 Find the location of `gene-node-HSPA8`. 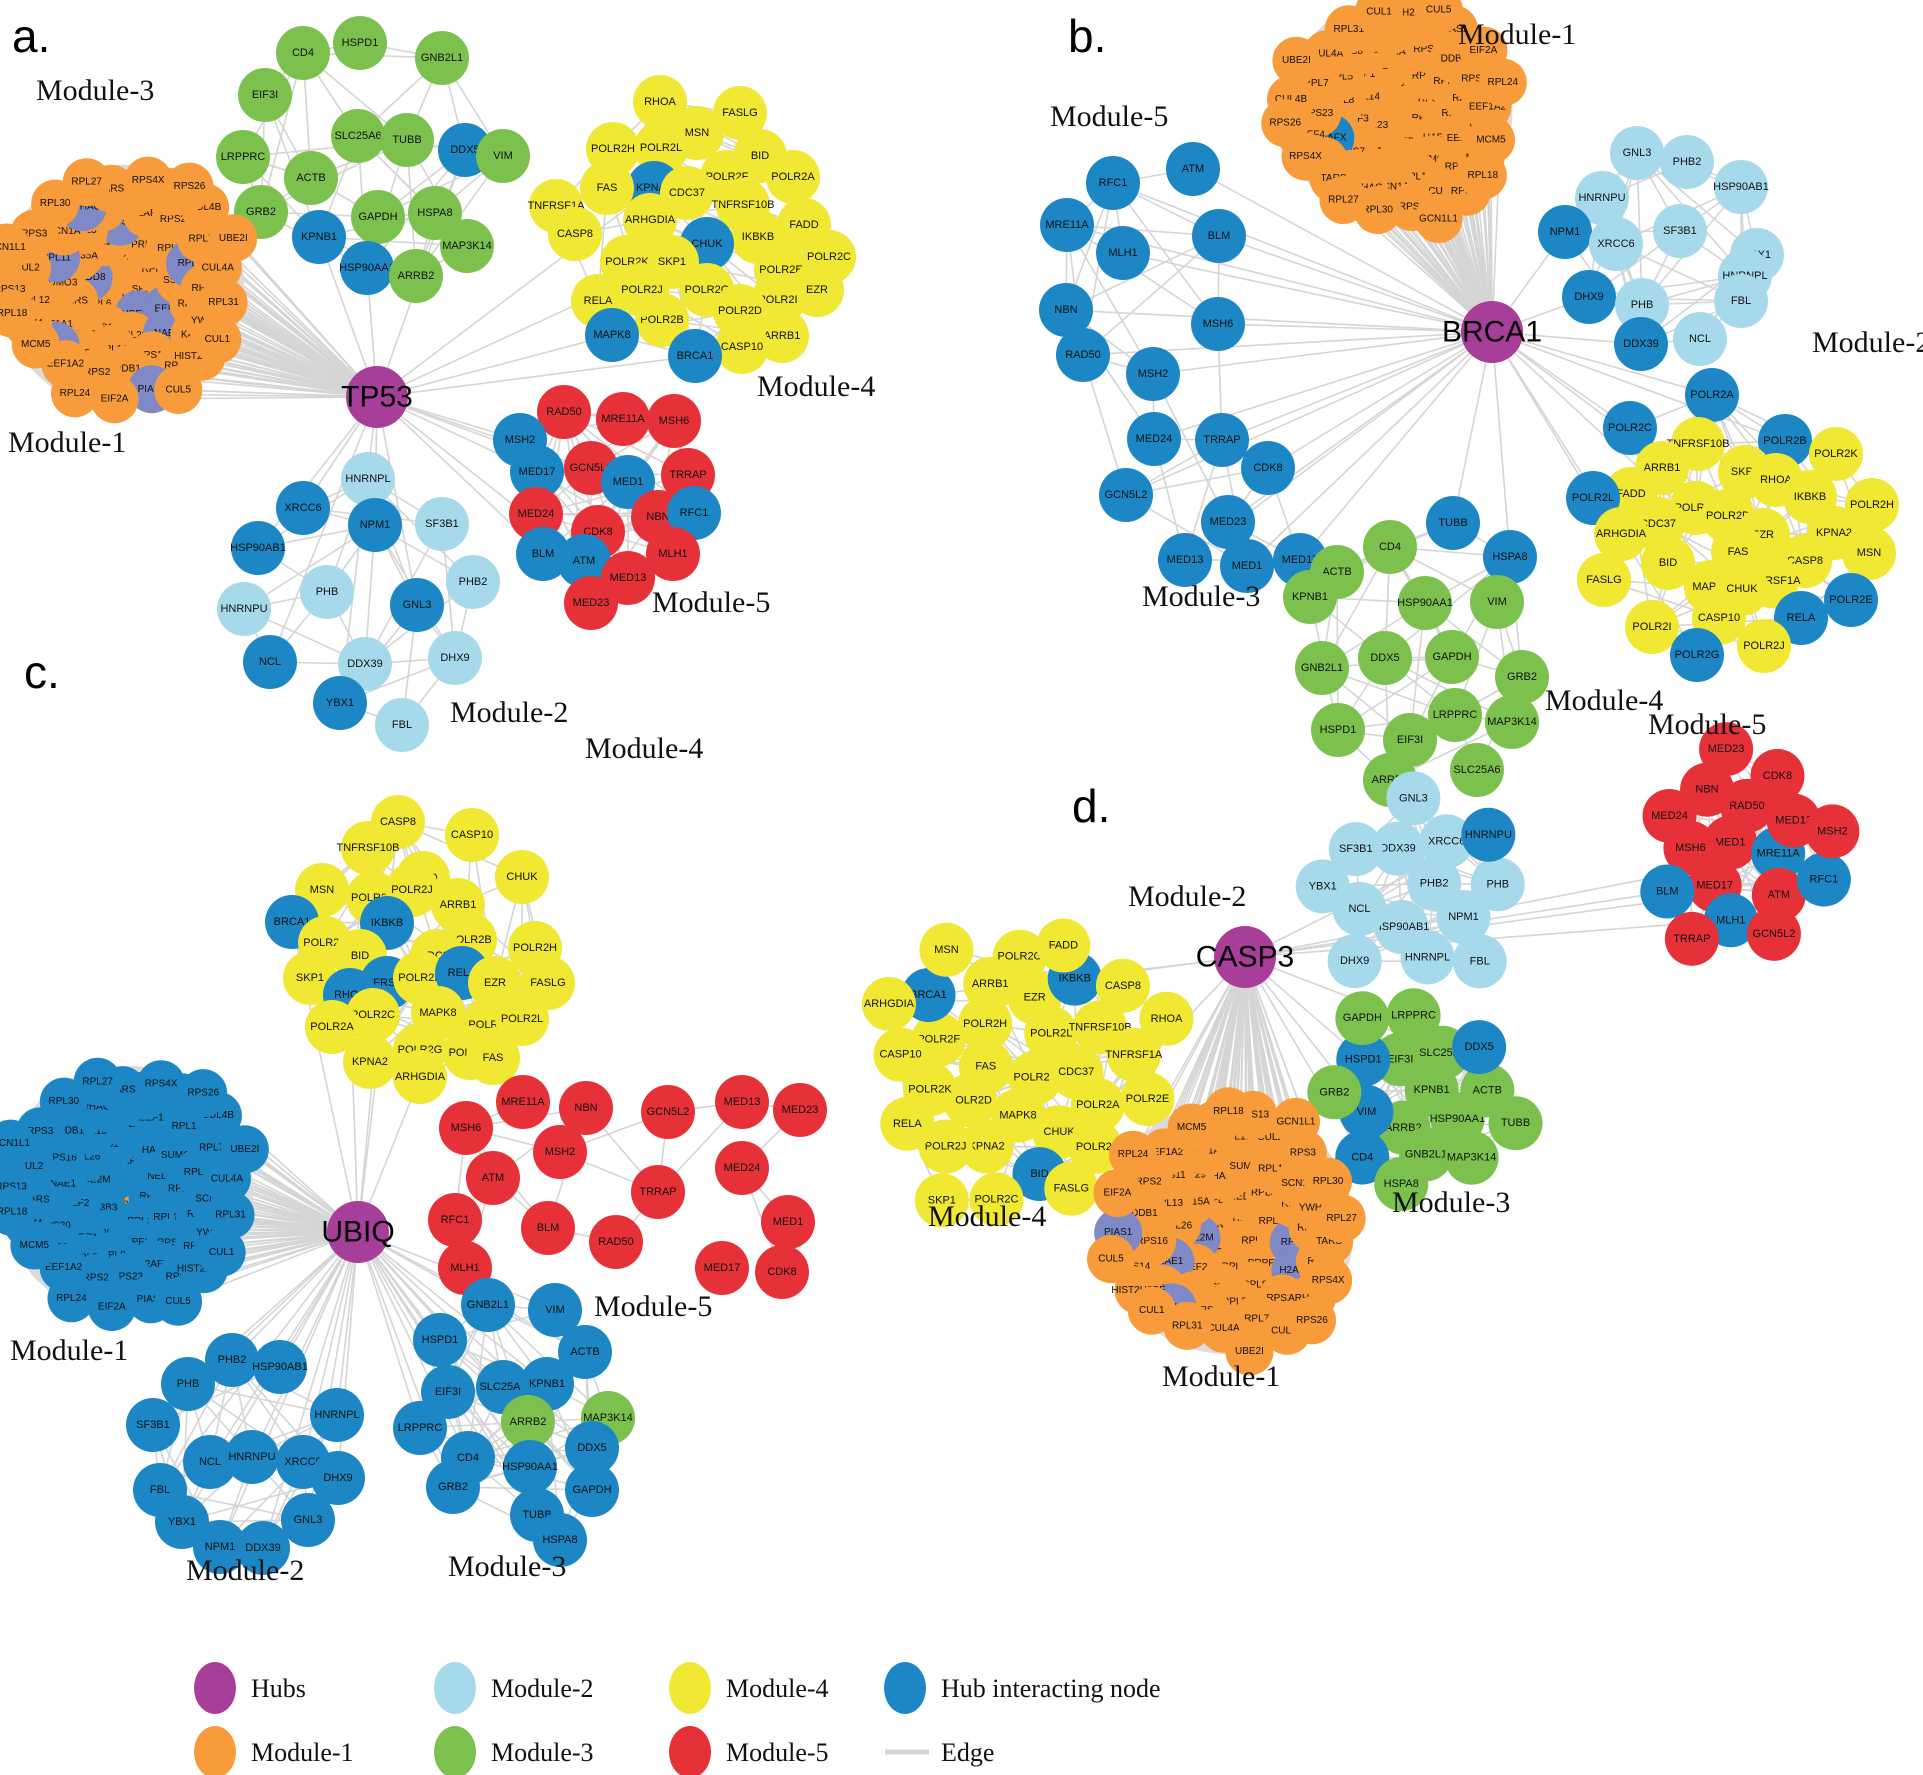

gene-node-HSPA8 is located at coordinates (1401, 1184).